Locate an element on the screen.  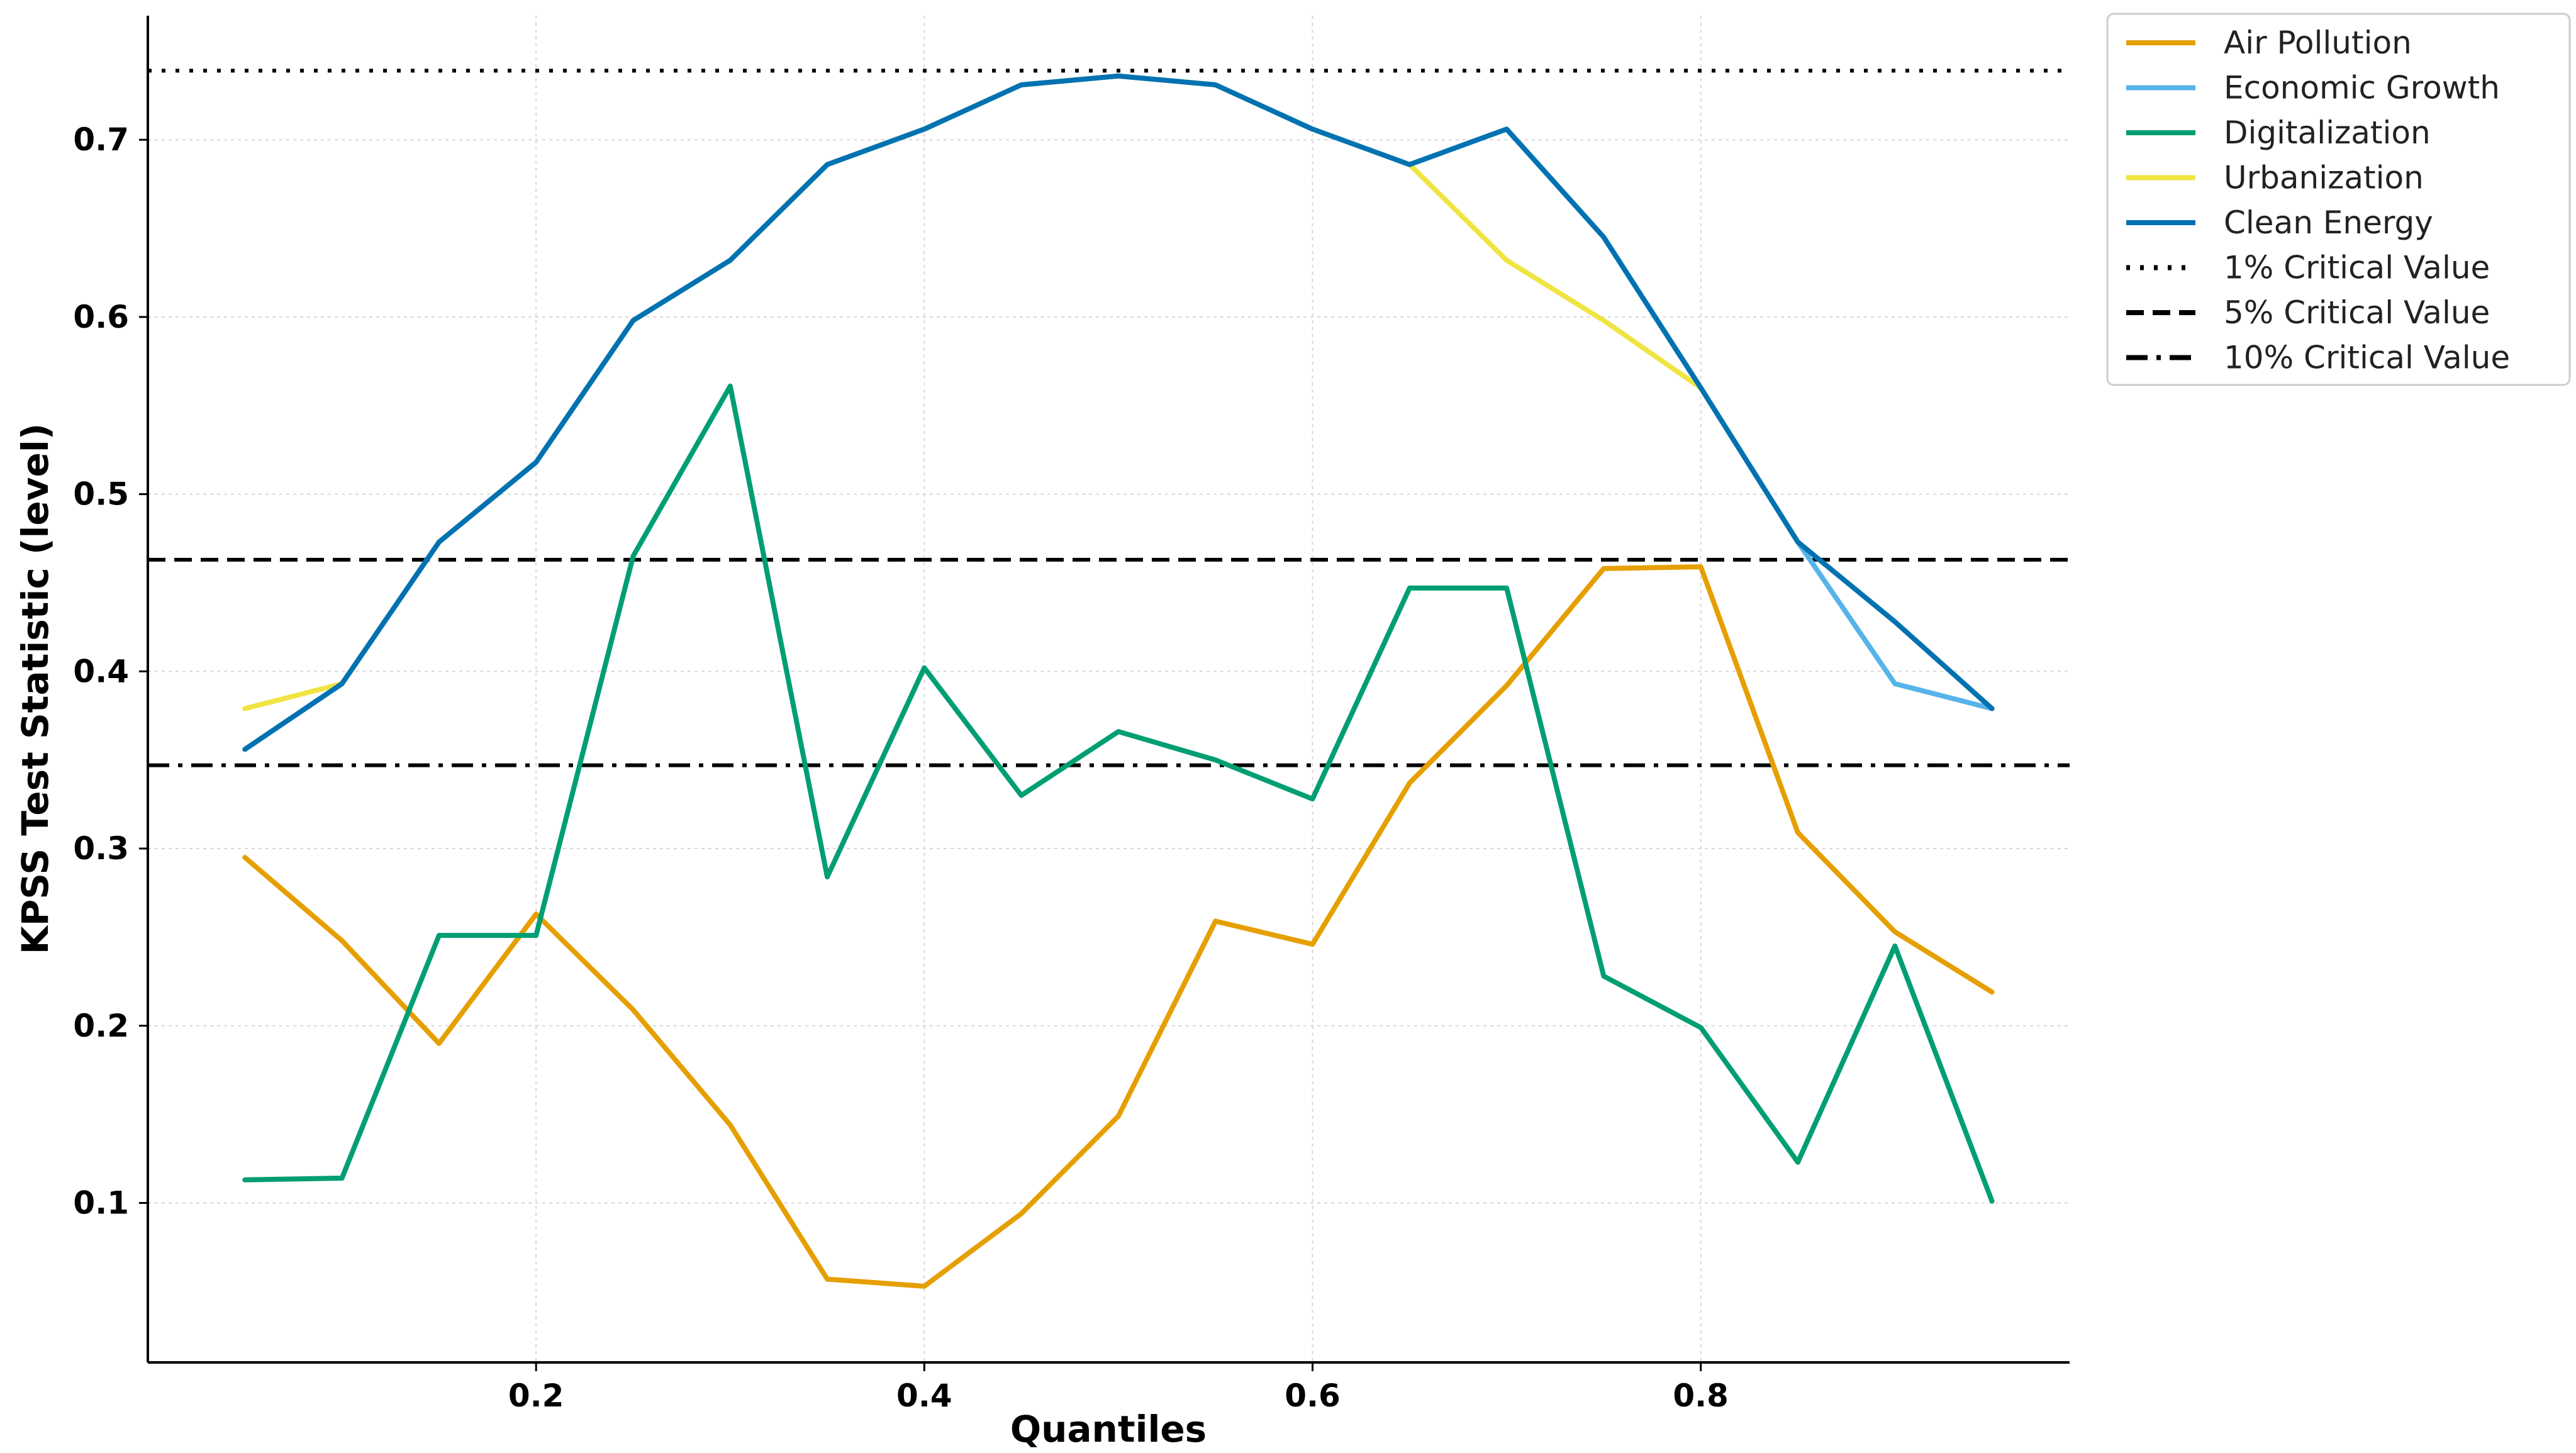
y-tick-label: 0.2 is located at coordinates (101, 1026).